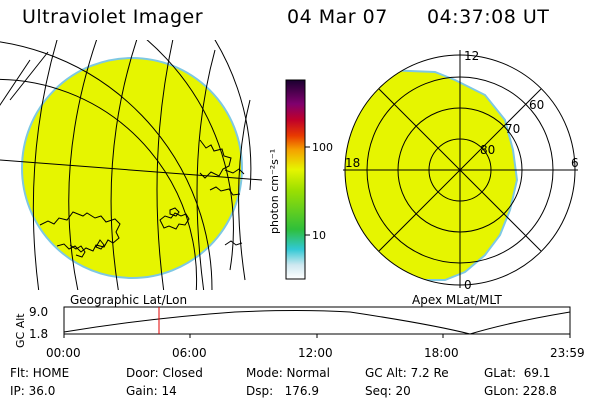 The width and height of the screenshot is (600, 400). Describe the element at coordinates (317, 322) in the screenshot. I see `altitude-curve` at that location.